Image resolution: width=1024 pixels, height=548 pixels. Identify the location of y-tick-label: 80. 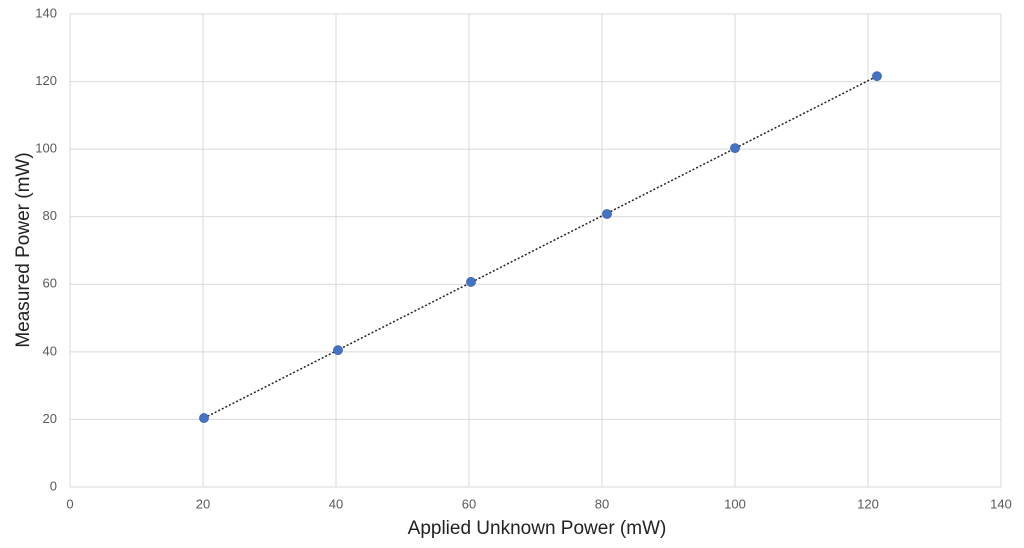
(50, 215).